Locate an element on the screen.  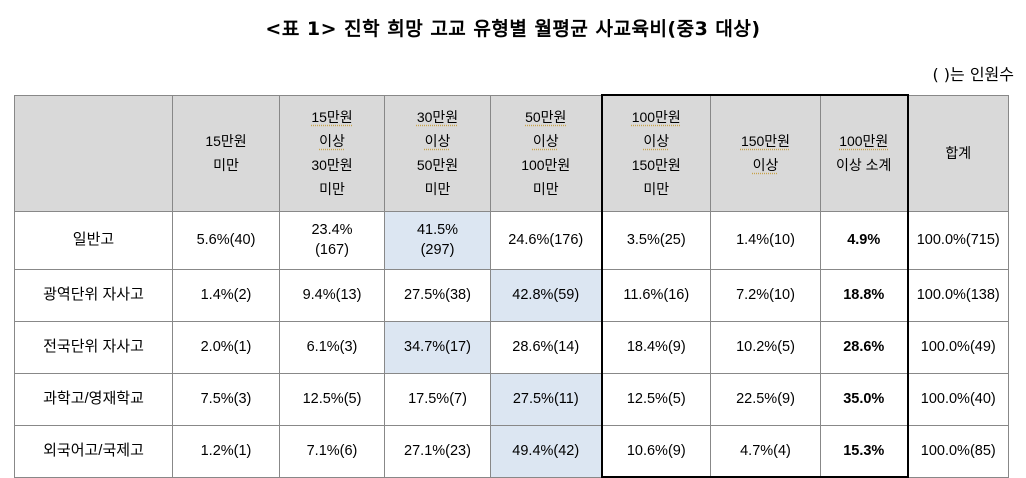
table-cell: 27.5%(38) is located at coordinates (437, 295).